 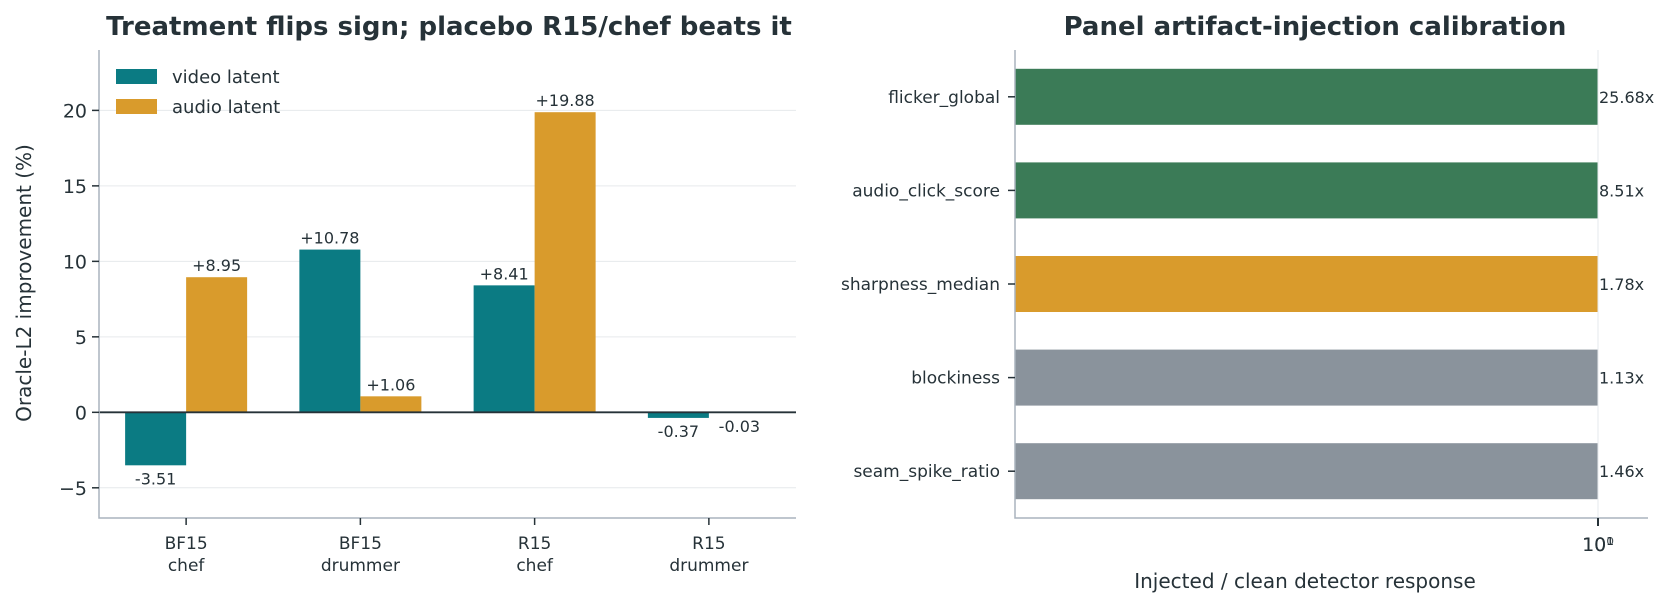 I want to click on left-y-axis-label: Oracle-L2 improvement (%), so click(x=24, y=283).